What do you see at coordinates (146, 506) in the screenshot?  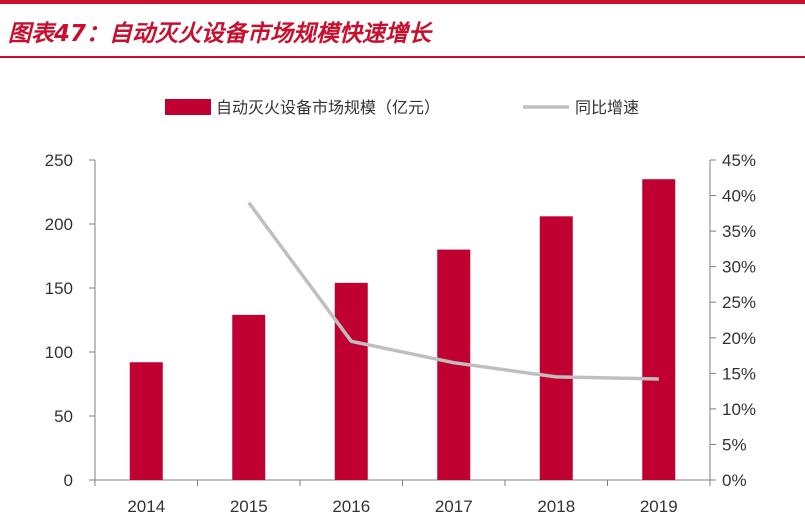 I see `x-tick-label: 2014` at bounding box center [146, 506].